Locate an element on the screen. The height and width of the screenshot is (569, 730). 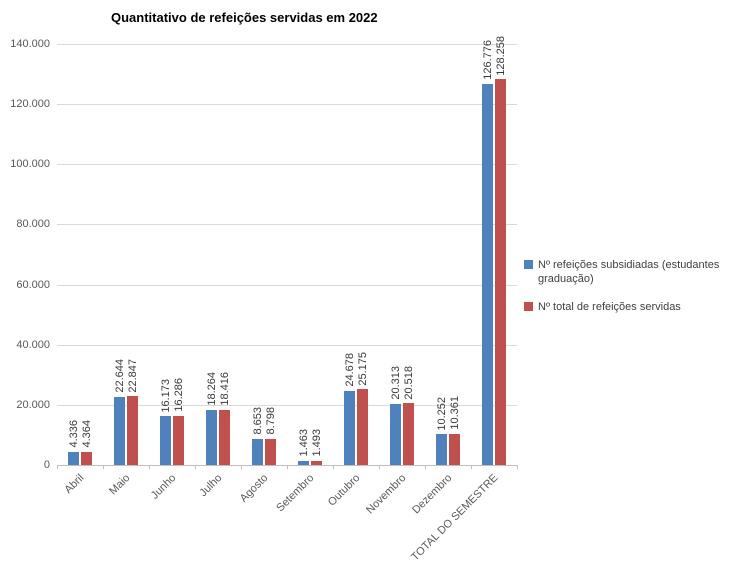
y-tick-label: 120.000 is located at coordinates (30, 104).